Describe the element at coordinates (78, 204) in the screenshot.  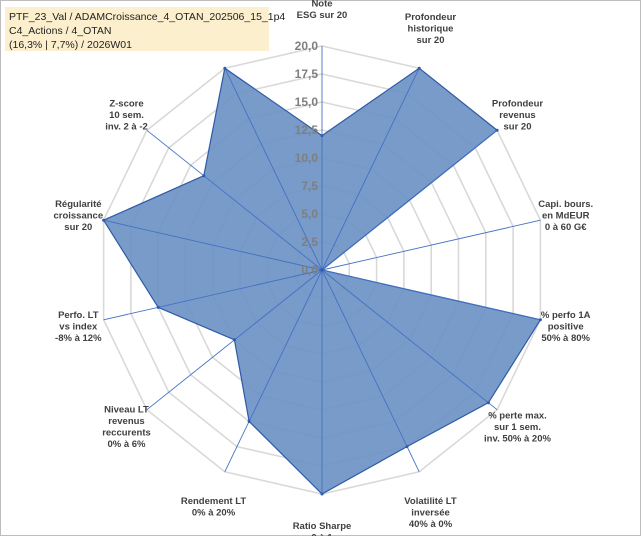
I see `category-label-line: Régularité` at that location.